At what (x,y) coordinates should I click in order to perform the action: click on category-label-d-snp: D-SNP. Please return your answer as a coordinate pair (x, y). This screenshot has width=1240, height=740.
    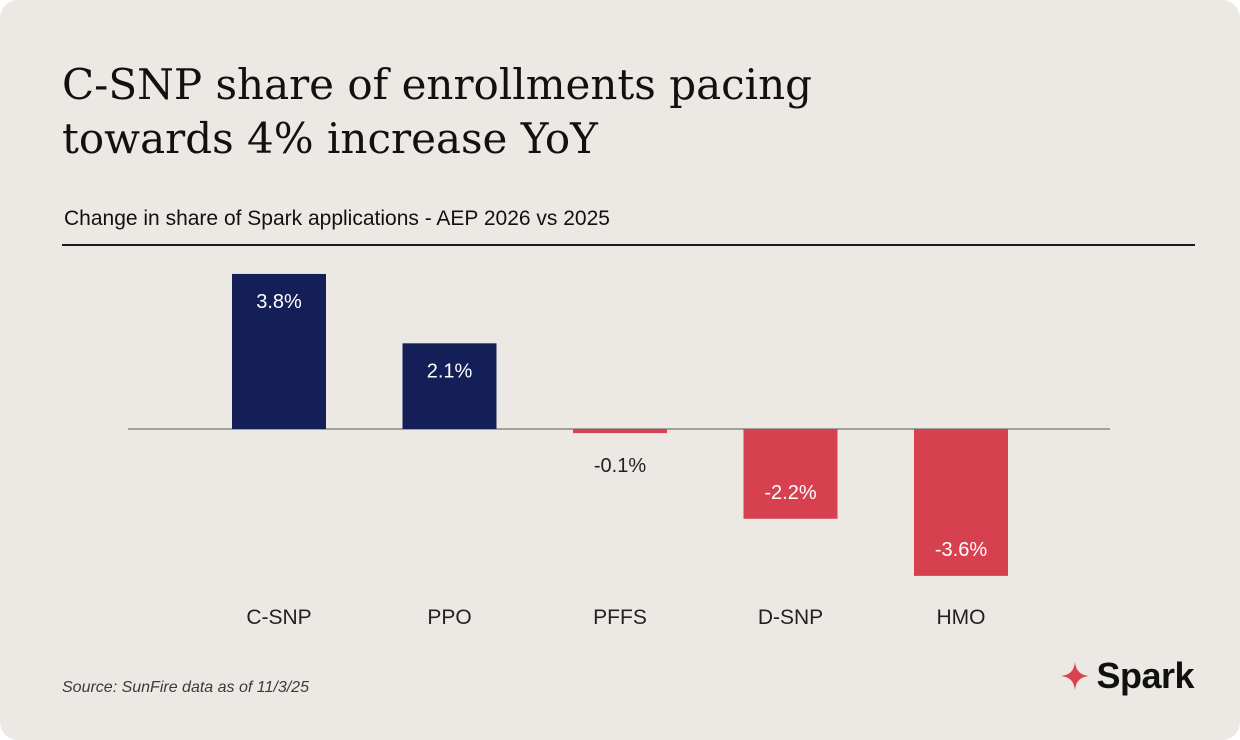
    Looking at the image, I should click on (790, 617).